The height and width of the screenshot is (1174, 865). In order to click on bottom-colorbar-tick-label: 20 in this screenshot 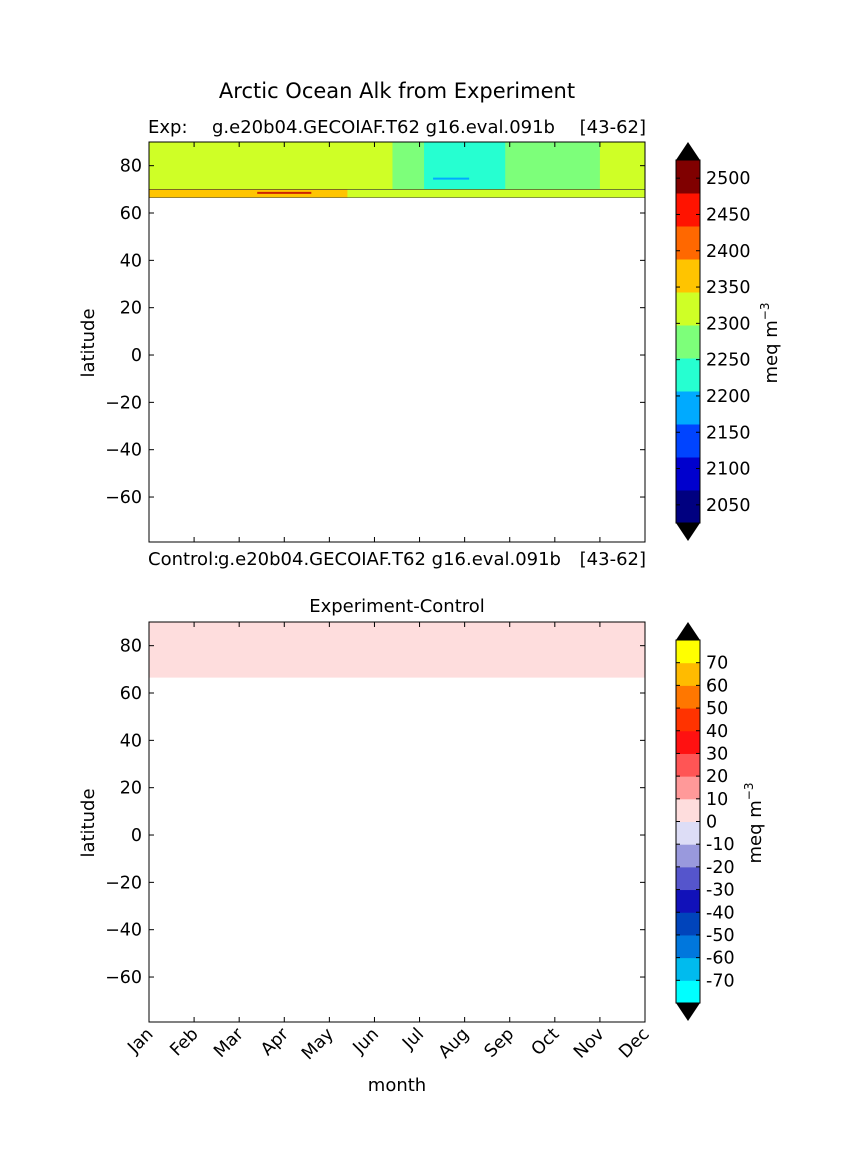, I will do `click(717, 777)`.